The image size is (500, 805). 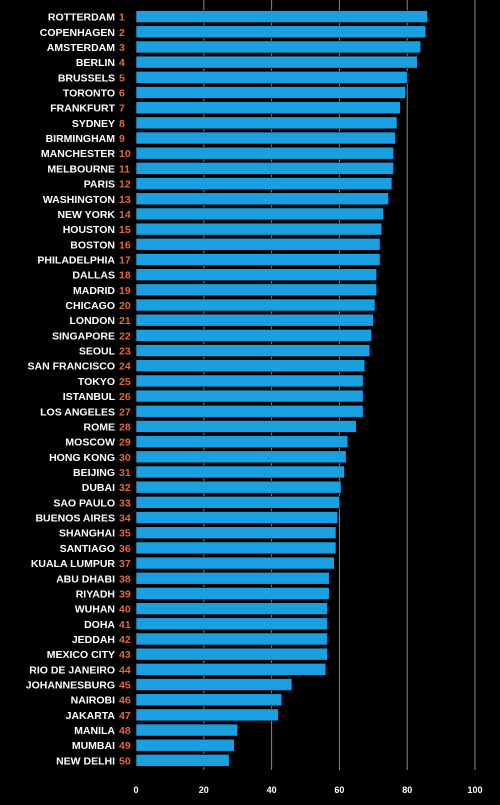 What do you see at coordinates (76, 260) in the screenshot?
I see `city-label: PHILADELPHIA` at bounding box center [76, 260].